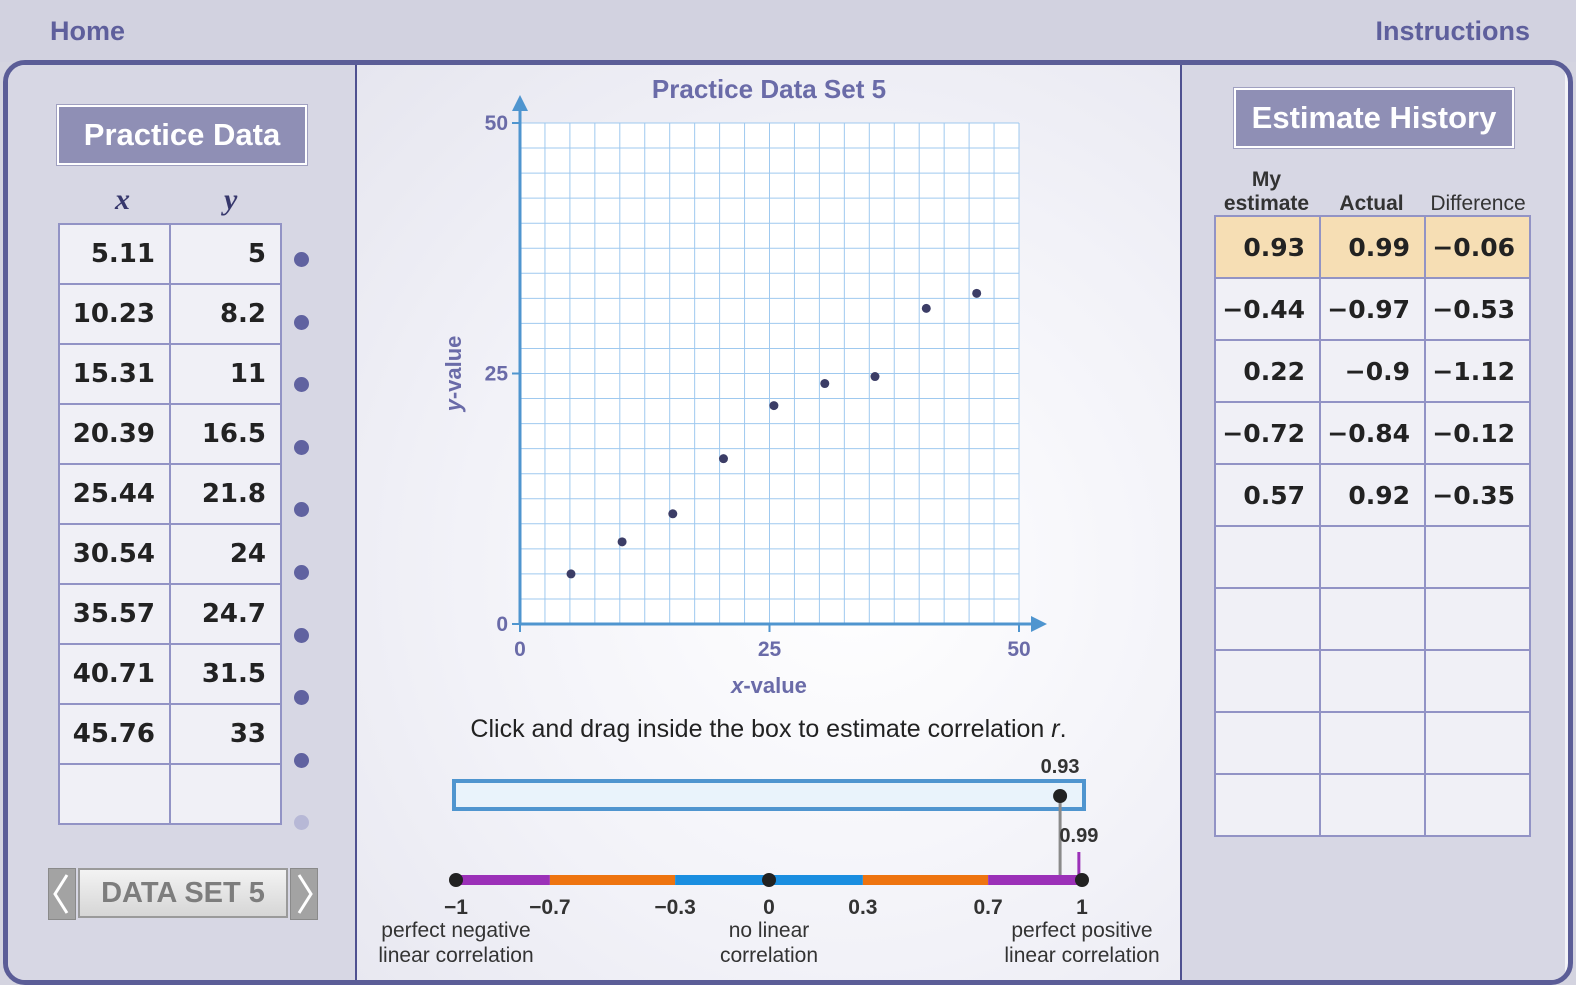 The height and width of the screenshot is (985, 1576). What do you see at coordinates (1267, 371) in the screenshot?
I see `history-cell-my: 0.22` at bounding box center [1267, 371].